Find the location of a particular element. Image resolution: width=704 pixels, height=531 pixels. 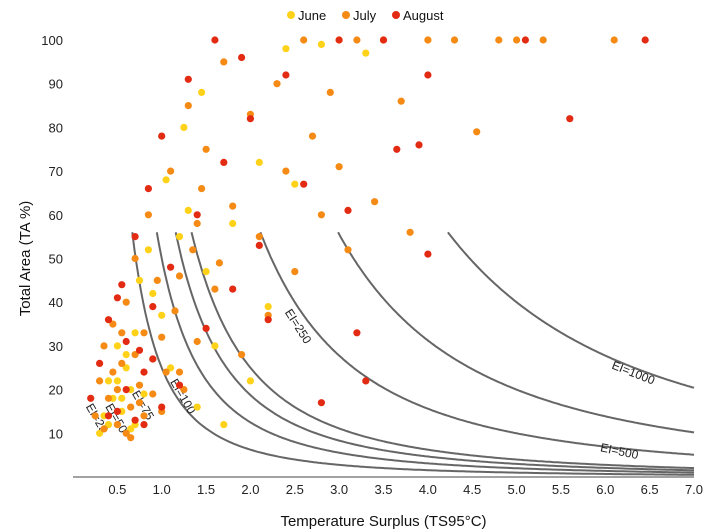

x-tick-label: 4.5 is located at coordinates (472, 489).